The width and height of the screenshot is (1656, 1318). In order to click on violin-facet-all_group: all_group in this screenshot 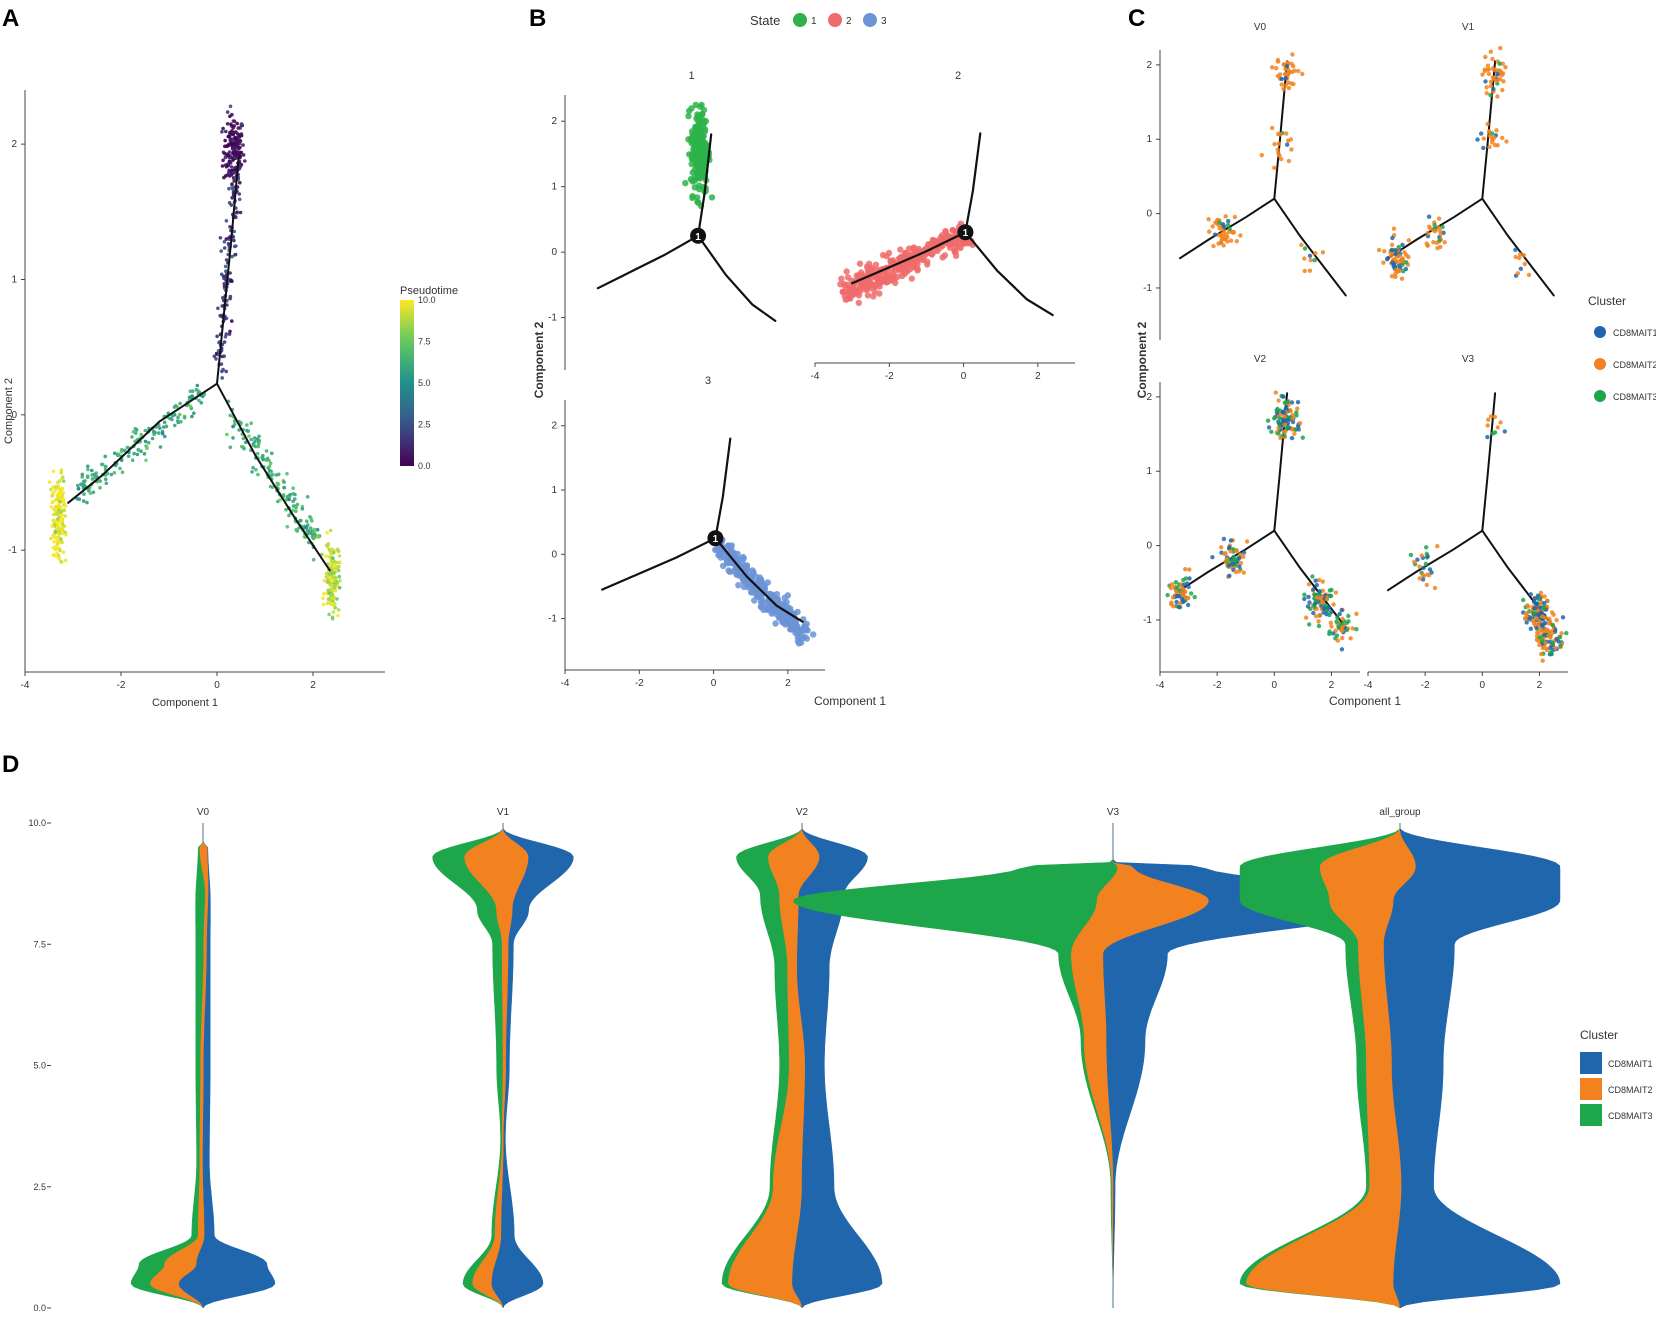, I will do `click(1400, 1058)`.